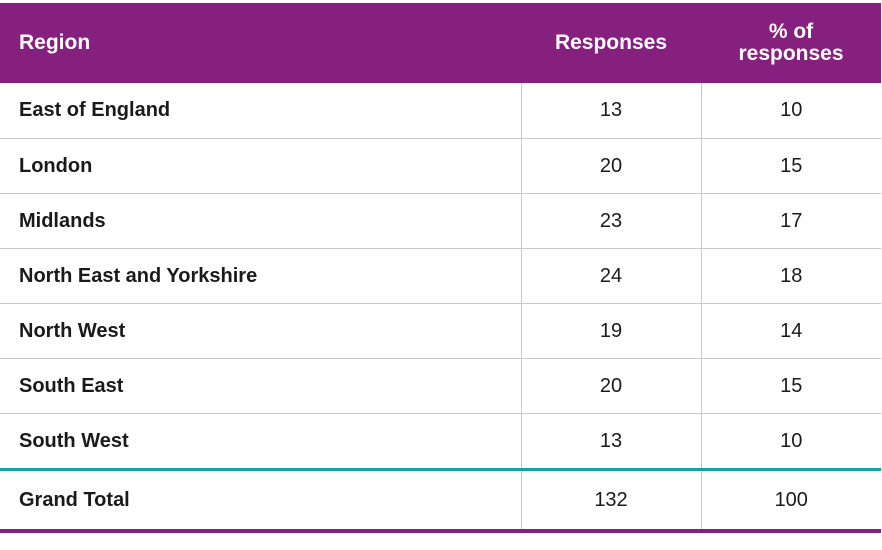 The image size is (882, 550). I want to click on responses-cell: 24, so click(610, 276).